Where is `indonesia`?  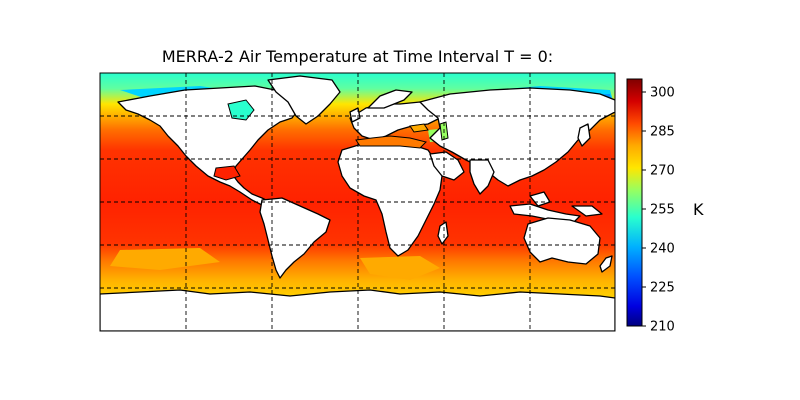
indonesia is located at coordinates (545, 213).